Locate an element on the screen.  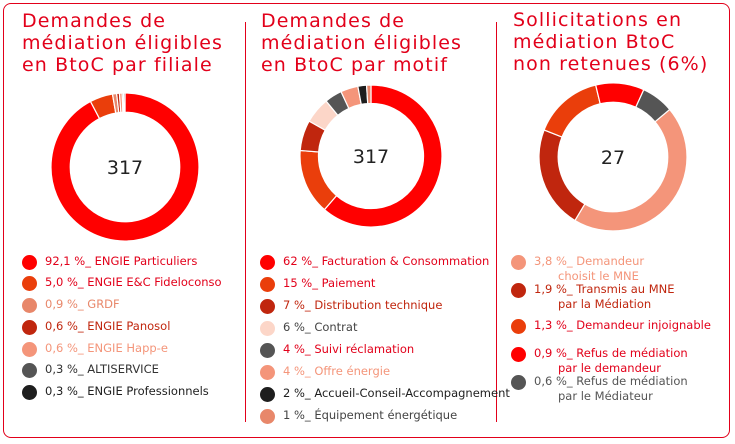
legend-label: Équipement énergétique is located at coordinates (386, 415).